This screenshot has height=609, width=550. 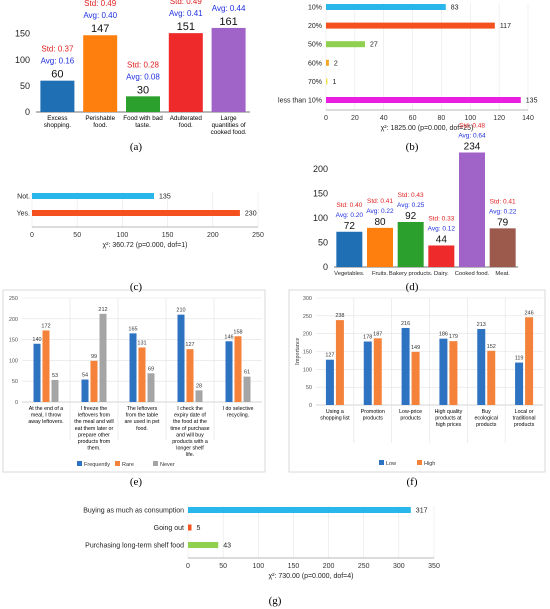 I want to click on panel-label-c: (c), so click(x=136, y=287).